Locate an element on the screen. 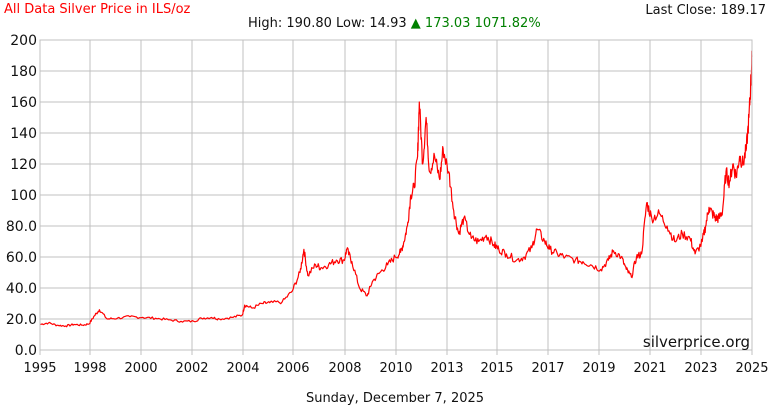 The height and width of the screenshot is (410, 770). x-tick-label: 2006 is located at coordinates (292, 368).